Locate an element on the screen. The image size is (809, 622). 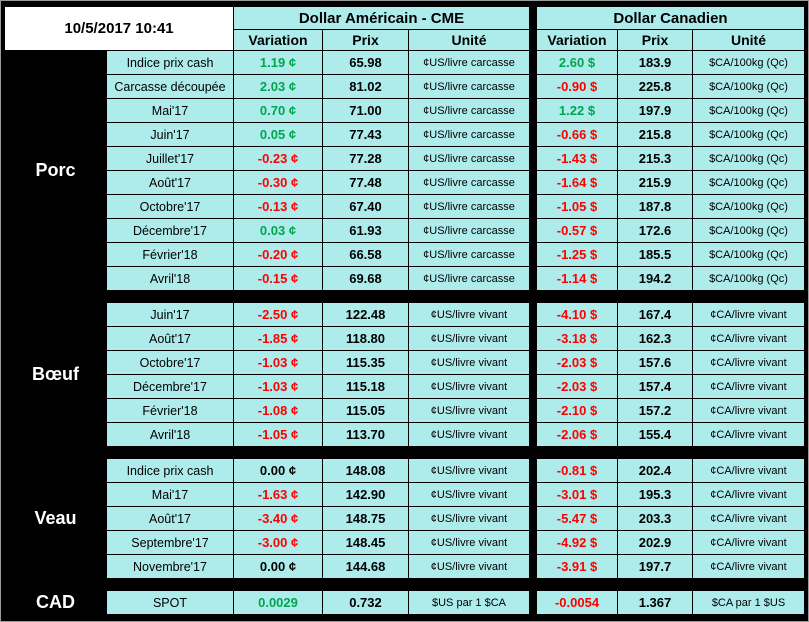
row-label: SPOT is located at coordinates (170, 602).